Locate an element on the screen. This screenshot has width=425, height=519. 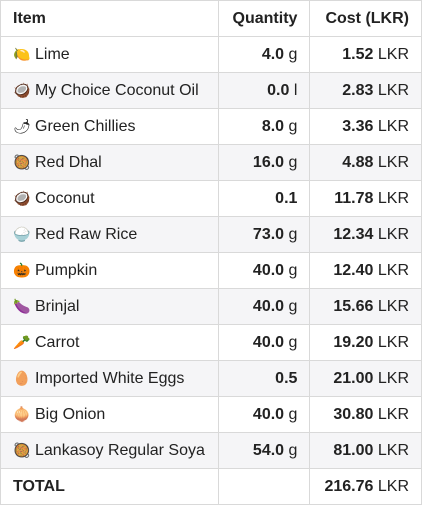
item-name: Imported White Eggs is located at coordinates (110, 378).